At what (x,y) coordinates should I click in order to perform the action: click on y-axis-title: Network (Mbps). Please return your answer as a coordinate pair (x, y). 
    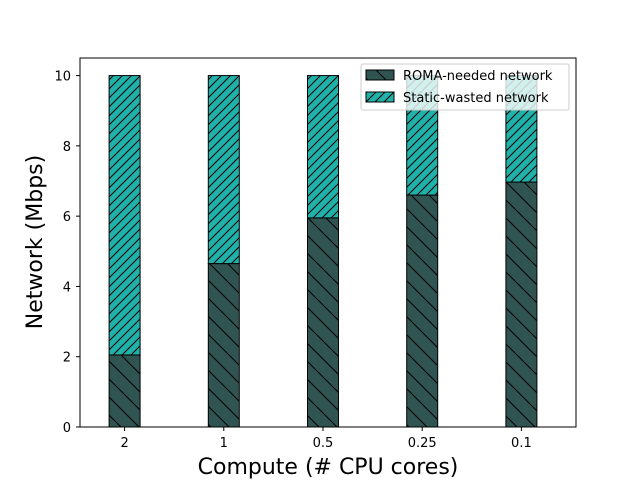
    Looking at the image, I should click on (35, 242).